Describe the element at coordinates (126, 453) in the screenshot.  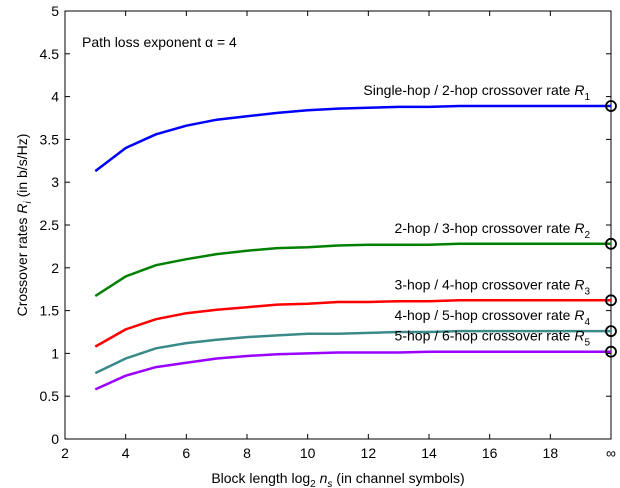
I see `x-tick-label: 4` at that location.